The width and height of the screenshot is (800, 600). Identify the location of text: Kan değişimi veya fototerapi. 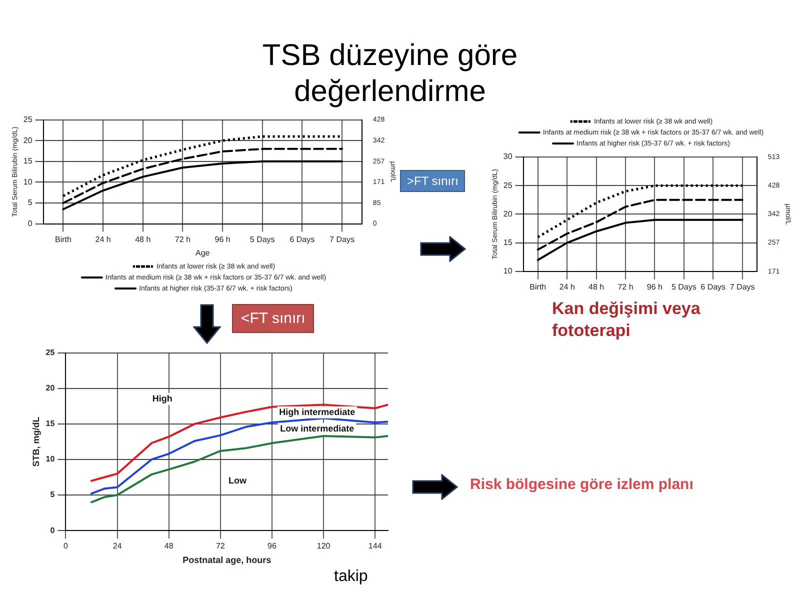
(627, 320).